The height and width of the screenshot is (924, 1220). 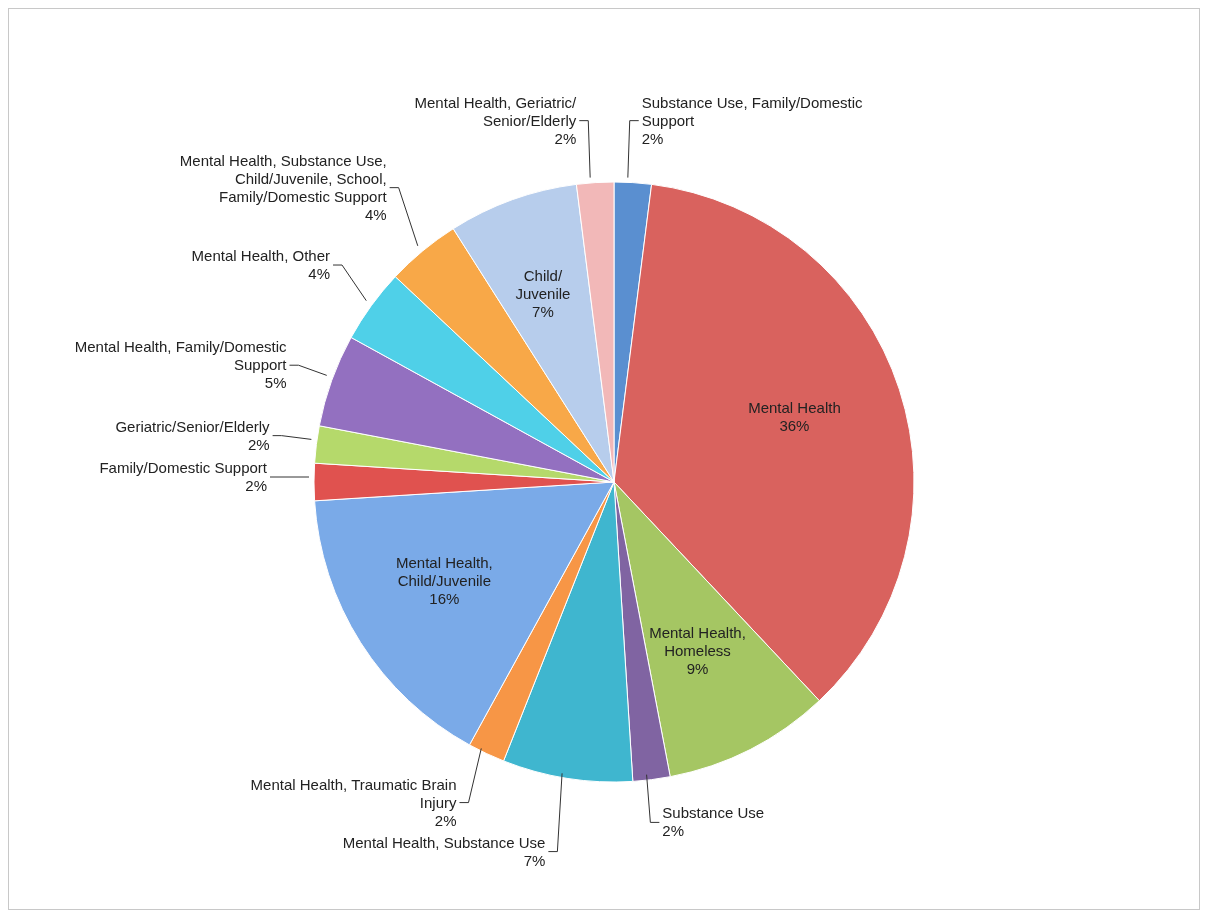 I want to click on slice-label: Family/Domestic Support, so click(x=183, y=467).